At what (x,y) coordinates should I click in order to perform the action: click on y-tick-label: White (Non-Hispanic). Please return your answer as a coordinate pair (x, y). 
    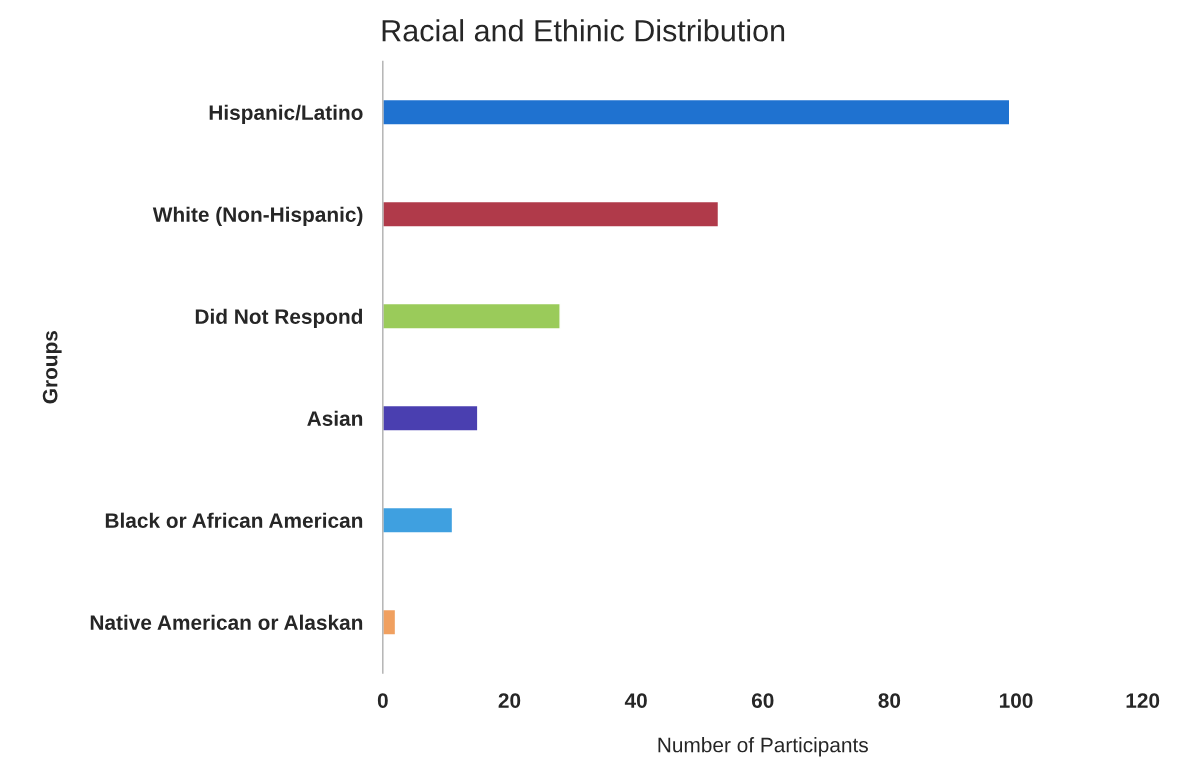
    Looking at the image, I should click on (257, 216).